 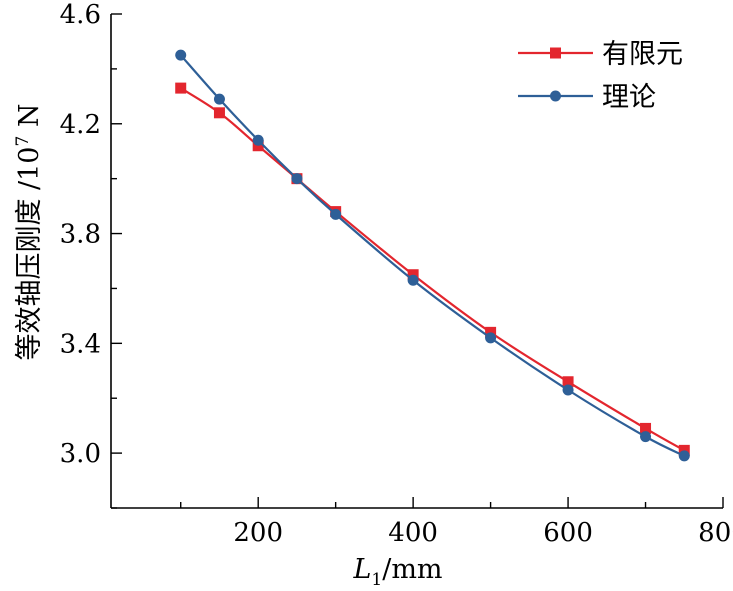 What do you see at coordinates (80, 125) in the screenshot?
I see `y-tick-label: 4.2` at bounding box center [80, 125].